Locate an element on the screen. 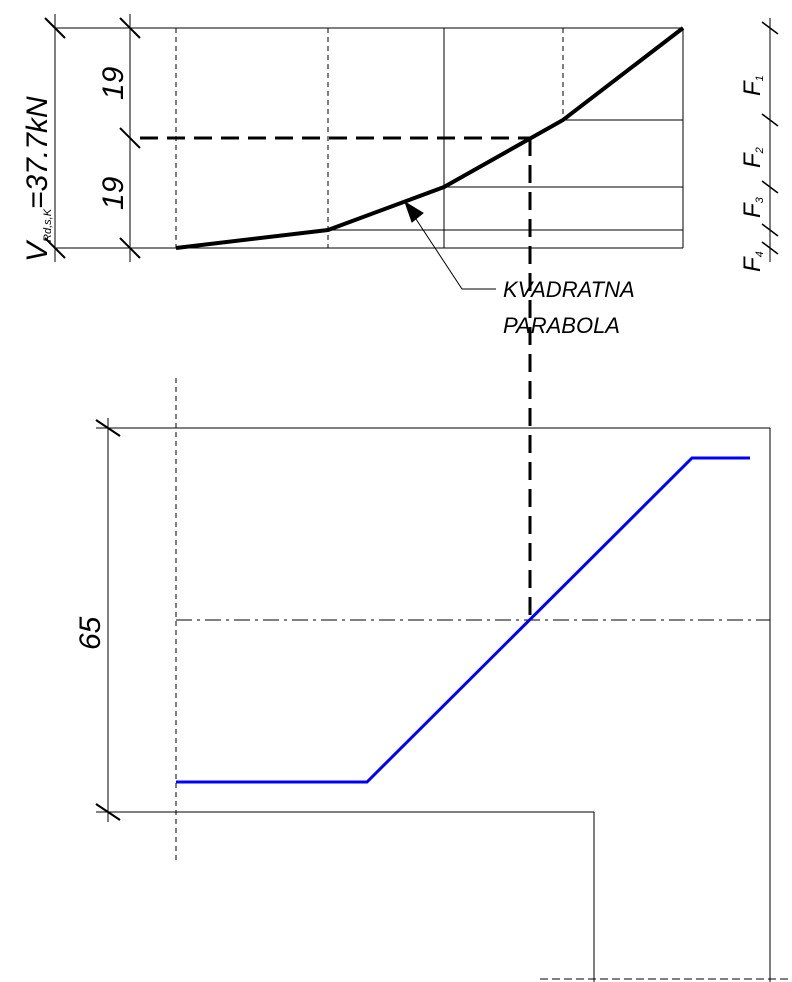 The width and height of the screenshot is (792, 982). parabola-curve is located at coordinates (430, 138).